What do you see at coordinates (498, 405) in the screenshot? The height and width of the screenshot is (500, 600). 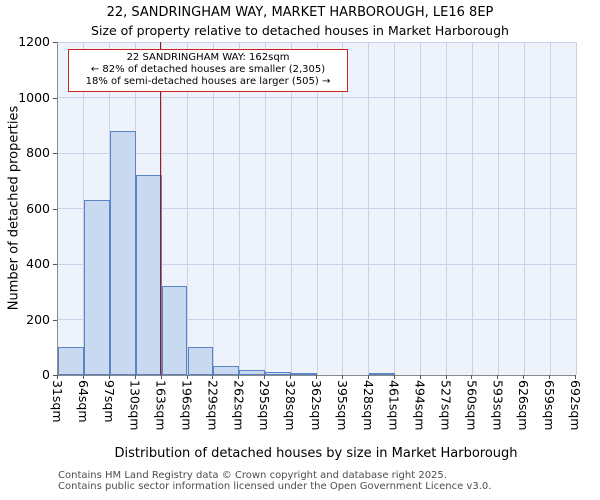 I see `x-tick-label: 593sqm` at bounding box center [498, 405].